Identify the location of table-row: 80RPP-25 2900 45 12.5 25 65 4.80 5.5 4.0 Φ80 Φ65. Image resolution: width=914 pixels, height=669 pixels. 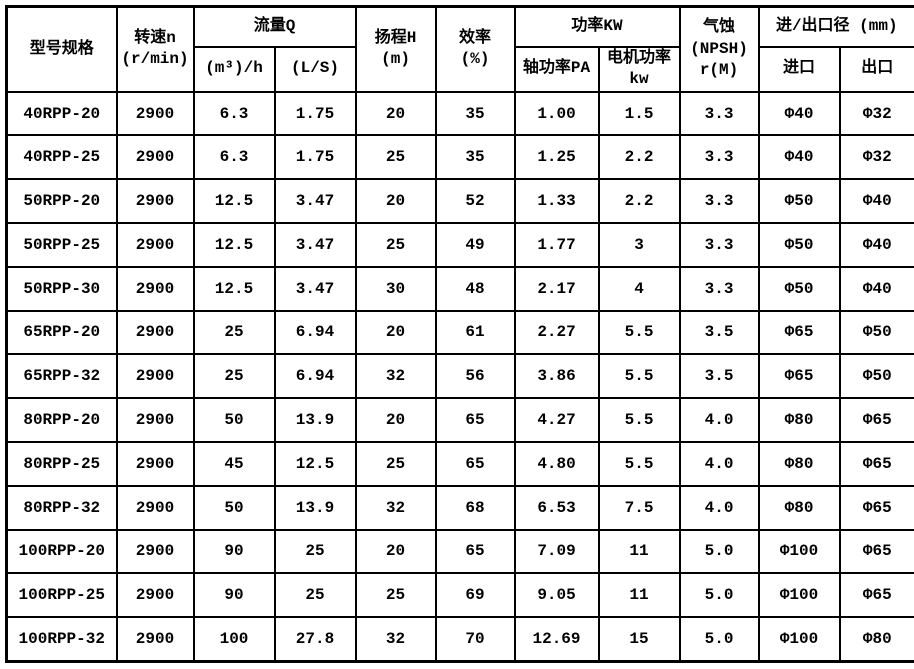
(459, 463).